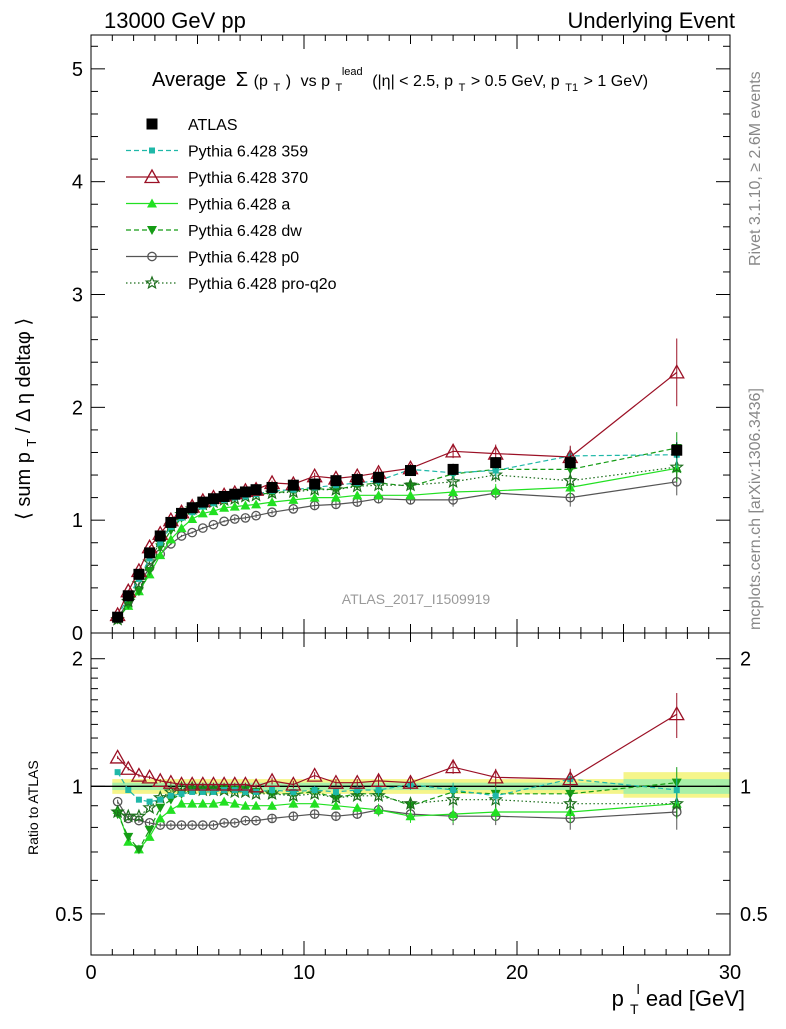 The height and width of the screenshot is (1029, 786). Describe the element at coordinates (77, 634) in the screenshot. I see `y-tick-label: 0` at that location.